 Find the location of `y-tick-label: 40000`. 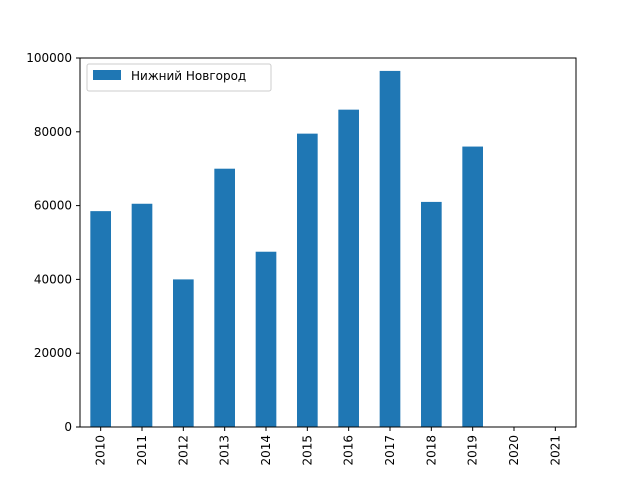

y-tick-label: 40000 is located at coordinates (53, 279).